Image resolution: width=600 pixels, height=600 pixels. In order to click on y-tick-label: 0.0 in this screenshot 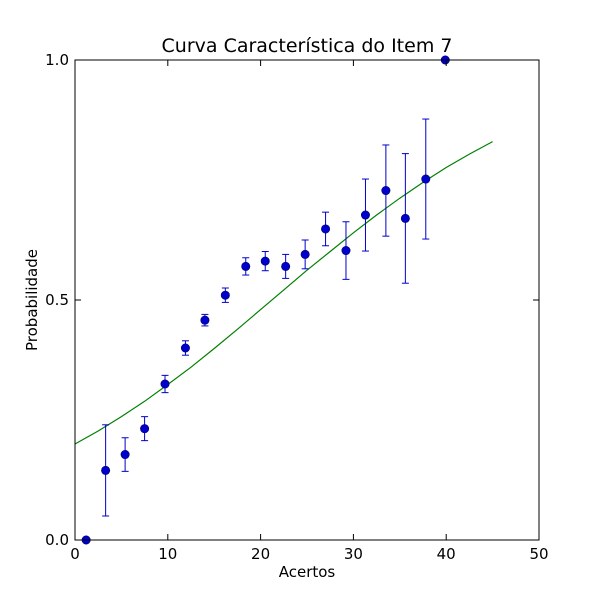, I will do `click(57, 540)`.